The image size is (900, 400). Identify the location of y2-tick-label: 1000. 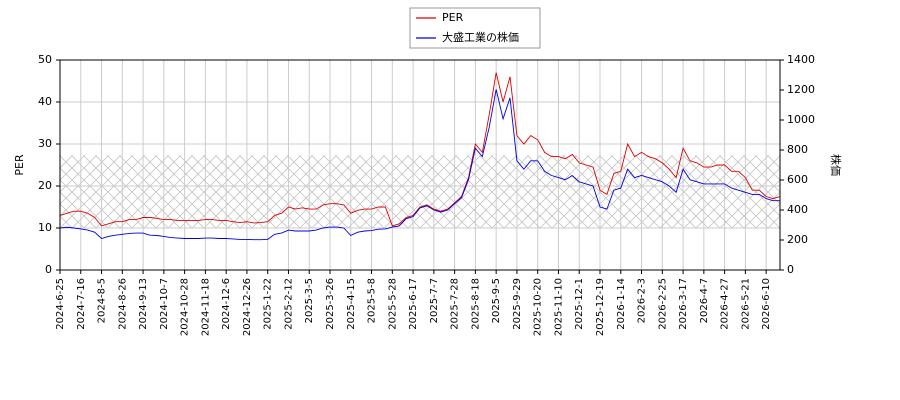
(801, 119).